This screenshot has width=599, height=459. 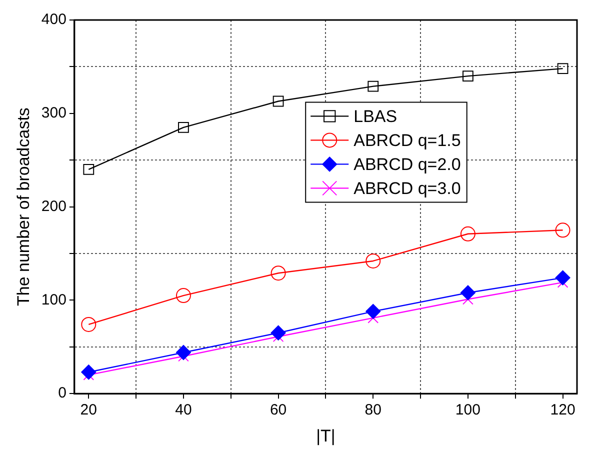 What do you see at coordinates (326, 436) in the screenshot?
I see `x-axis-title: |T|` at bounding box center [326, 436].